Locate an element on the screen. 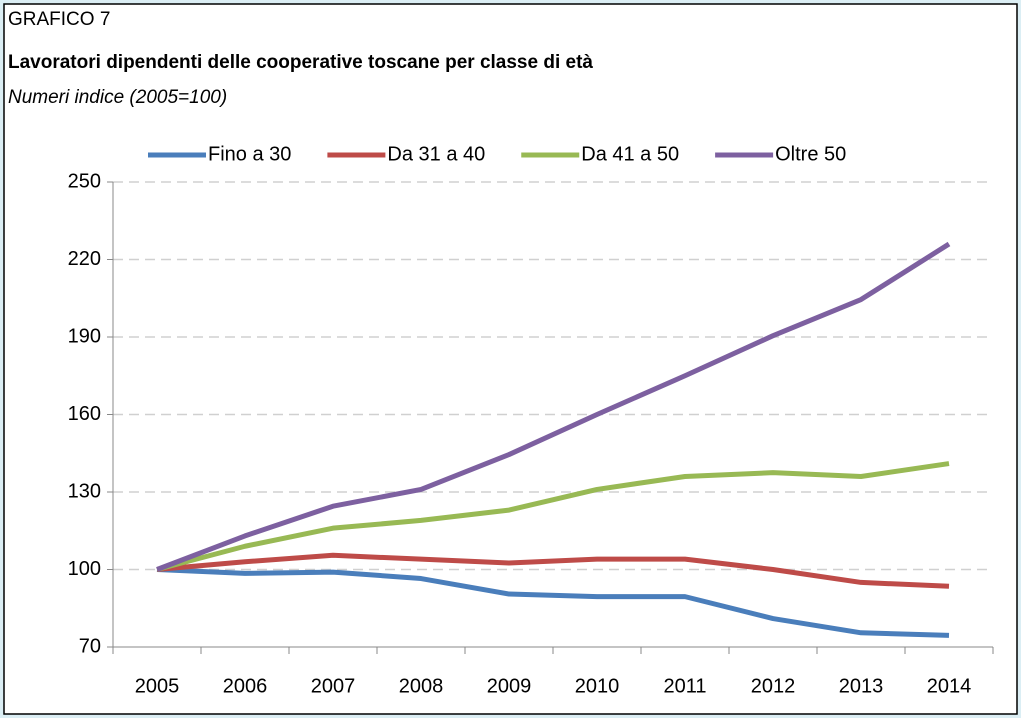  legend-label: Da 41 a 50 is located at coordinates (630, 154).